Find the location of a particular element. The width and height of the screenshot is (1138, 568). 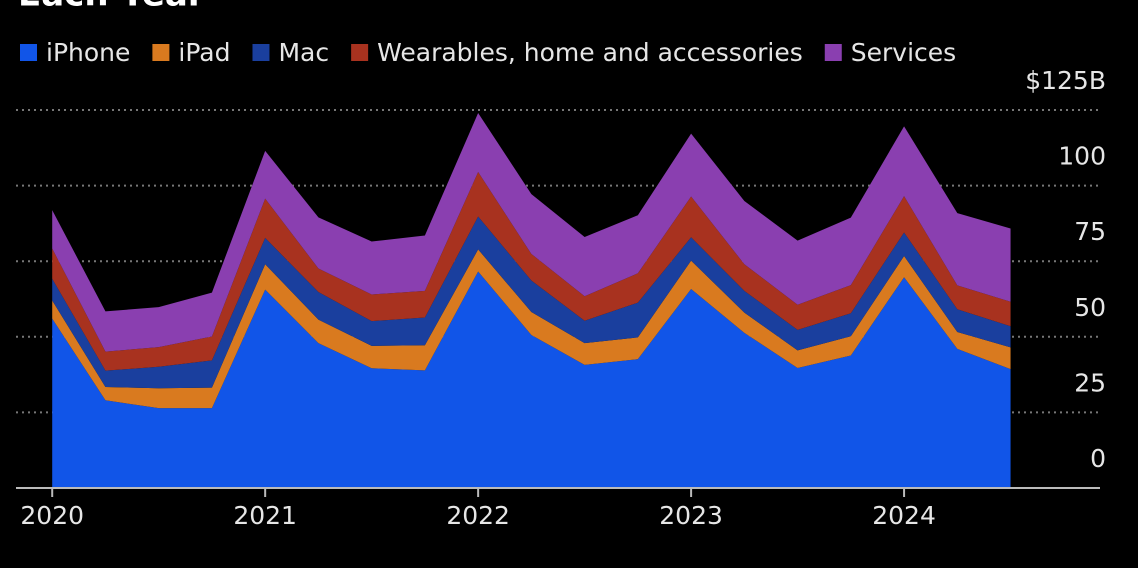

x-tick-label: 2020 is located at coordinates (52, 515).